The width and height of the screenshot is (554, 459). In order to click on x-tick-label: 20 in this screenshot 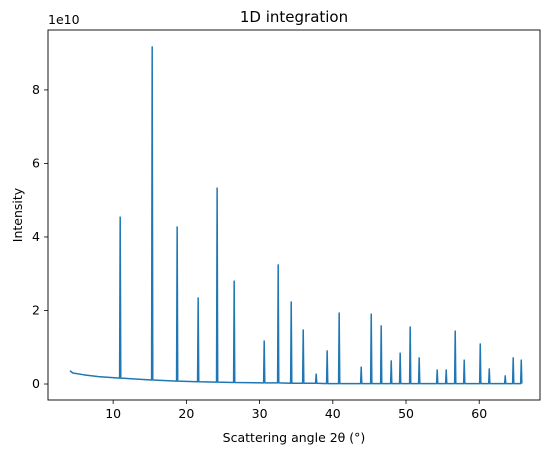, I will do `click(186, 413)`.